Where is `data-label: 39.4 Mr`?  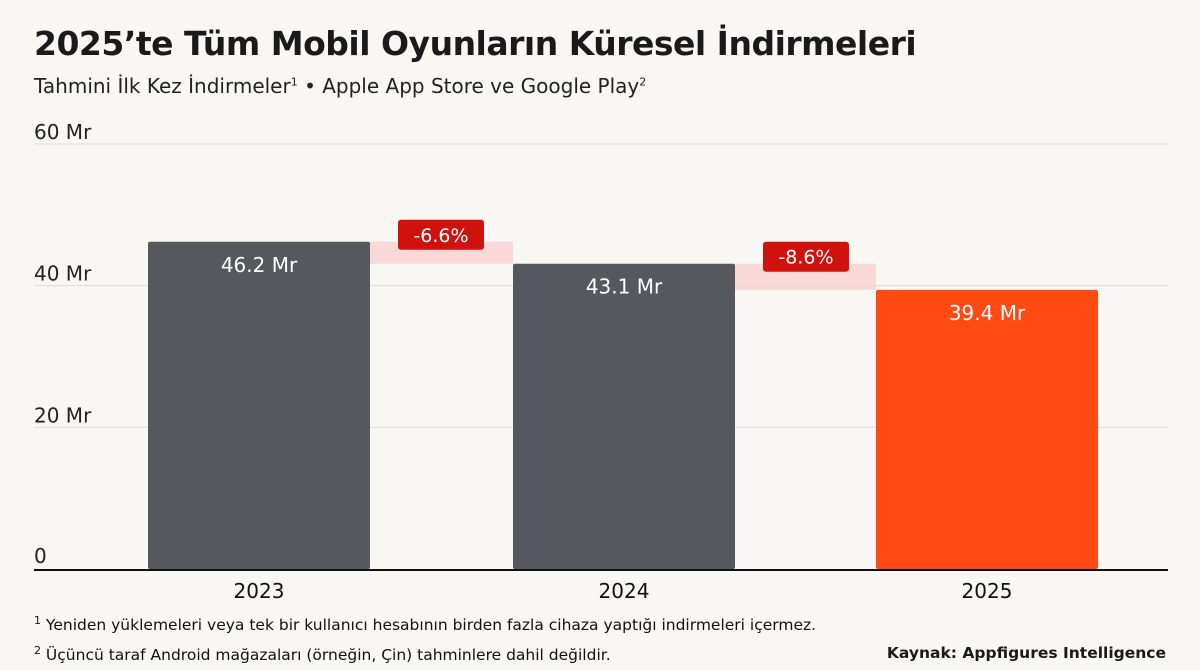
data-label: 39.4 Mr is located at coordinates (987, 313).